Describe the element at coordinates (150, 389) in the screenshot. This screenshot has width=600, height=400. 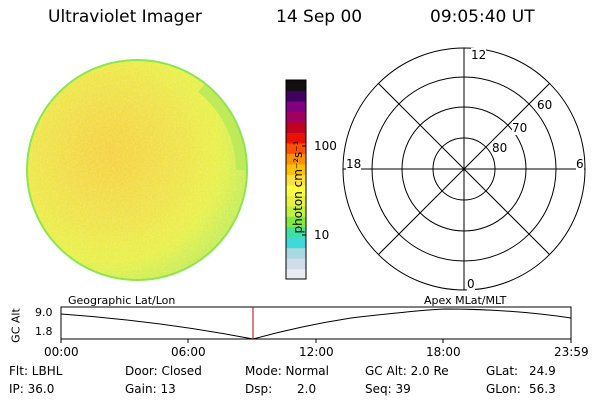
I see `gain-info: Gain: 13` at that location.